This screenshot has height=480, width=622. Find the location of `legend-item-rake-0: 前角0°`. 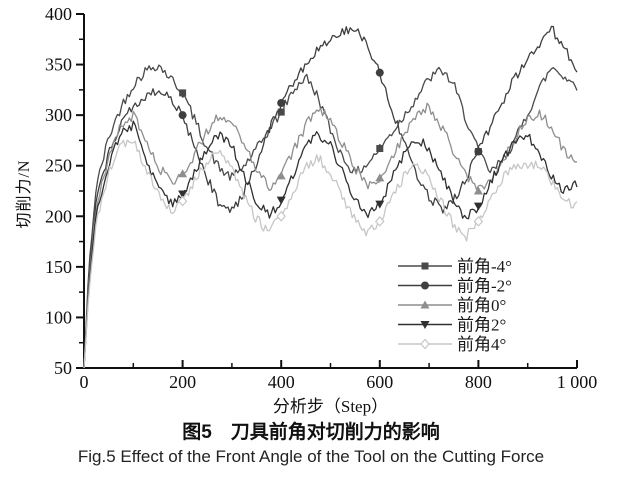

legend-item-rake-0: 前角0° is located at coordinates (452, 305).